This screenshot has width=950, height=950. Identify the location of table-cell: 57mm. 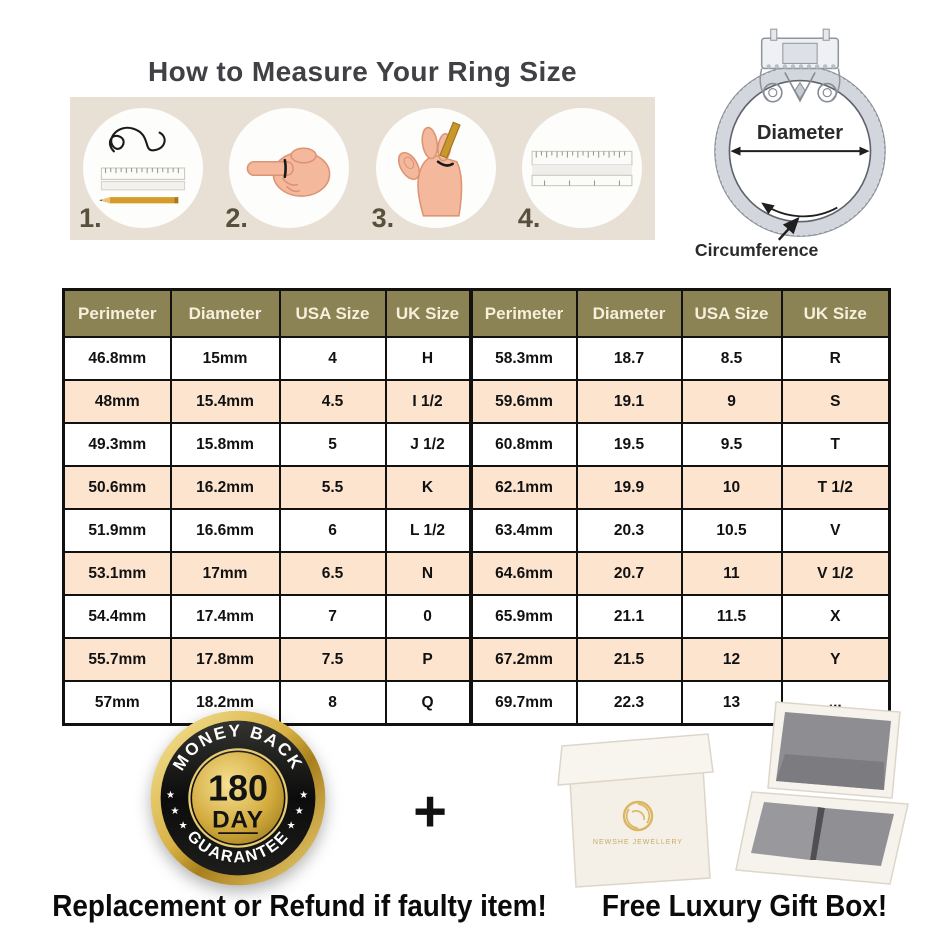
(117, 703).